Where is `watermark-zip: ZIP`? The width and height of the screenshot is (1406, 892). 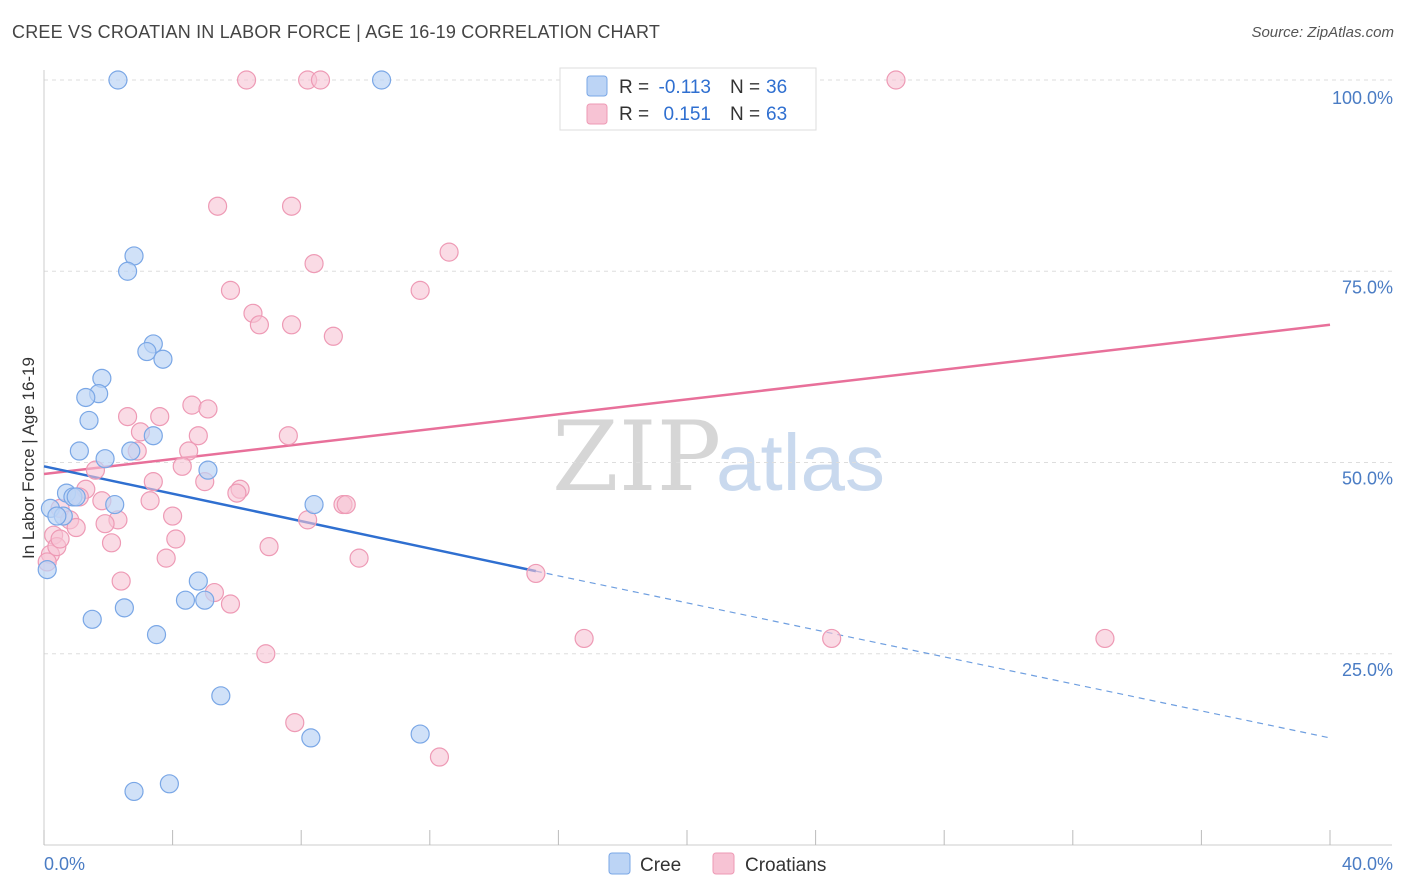
watermark-zip: ZIP is located at coordinates (636, 457).